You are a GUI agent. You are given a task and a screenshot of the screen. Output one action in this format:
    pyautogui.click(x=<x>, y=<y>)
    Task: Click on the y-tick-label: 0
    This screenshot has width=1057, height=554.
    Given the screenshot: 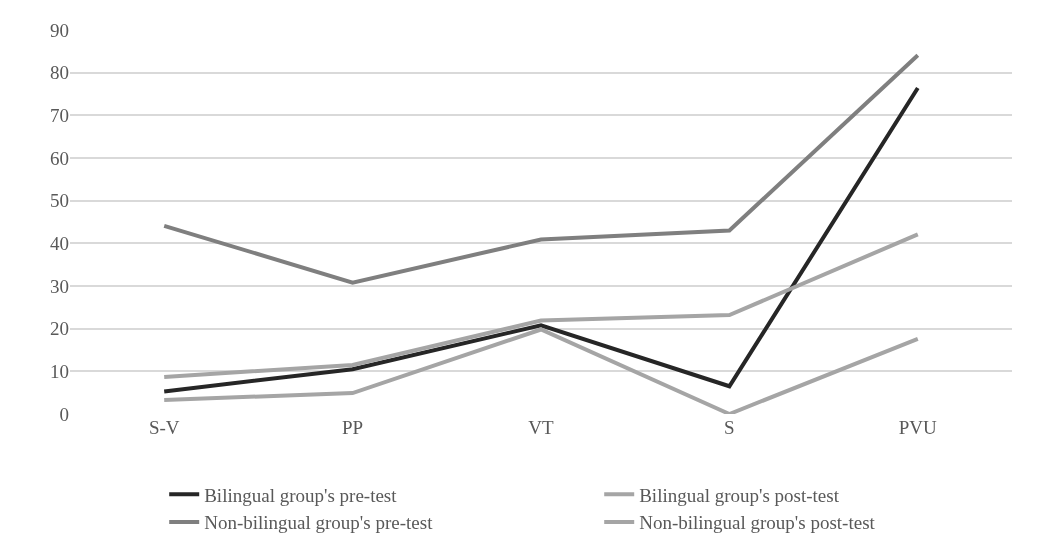 What is the action you would take?
    pyautogui.click(x=64, y=414)
    